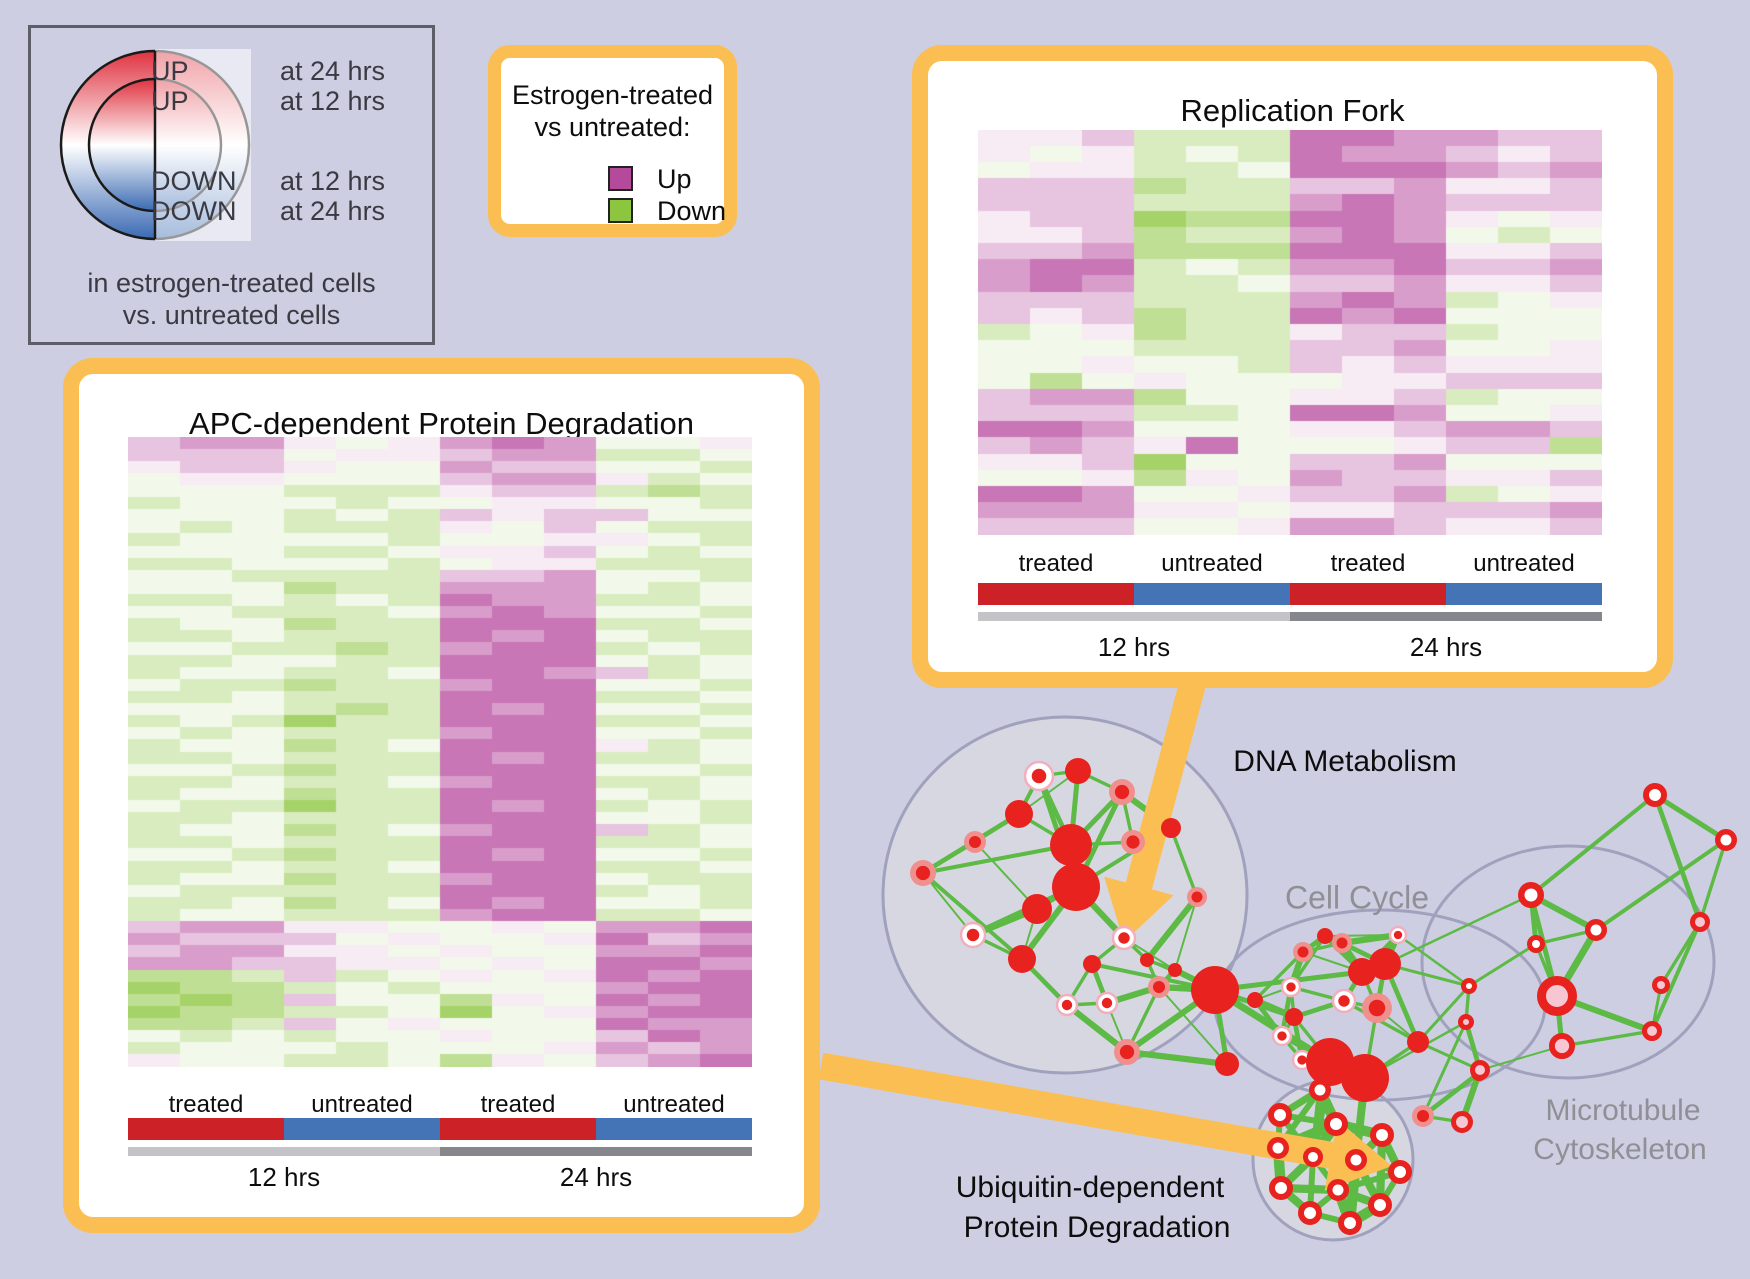  Describe the element at coordinates (441, 423) in the screenshot. I see `apc-degradation-title: APC-dependent Protein Degradation` at that location.